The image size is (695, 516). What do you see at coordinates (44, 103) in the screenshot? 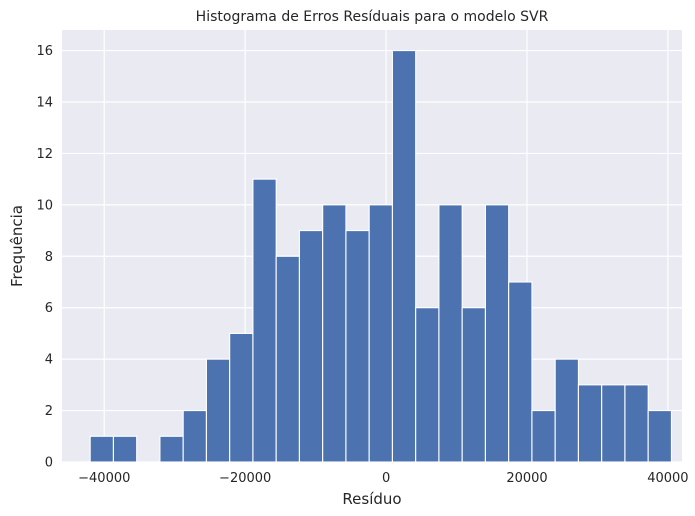
I see `y-tick-label: 14` at bounding box center [44, 103].